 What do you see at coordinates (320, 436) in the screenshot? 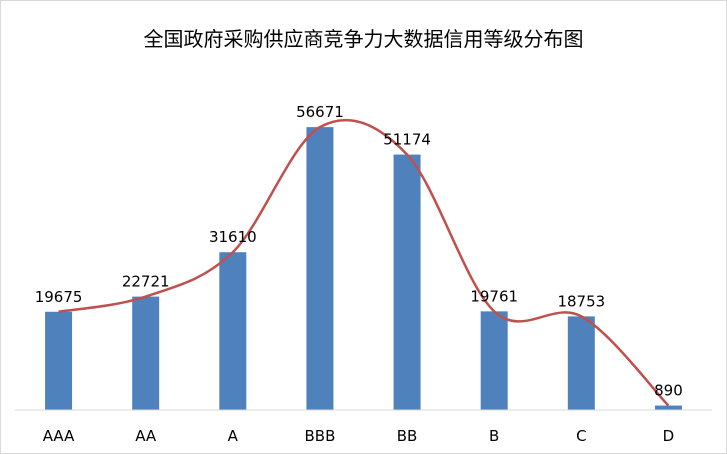
I see `x-tick-bbb: BBB` at bounding box center [320, 436].